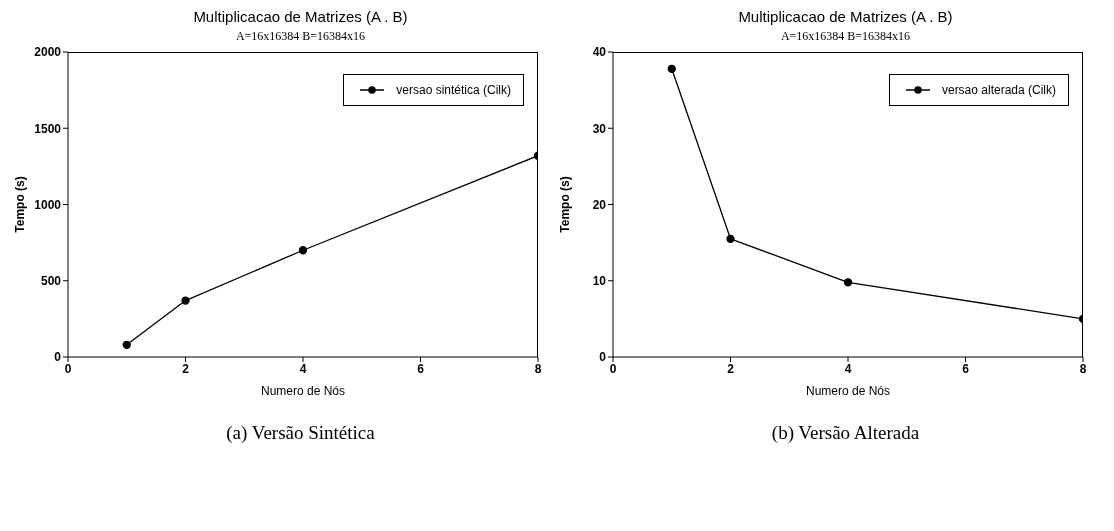 The image size is (1114, 531). Describe the element at coordinates (48, 52) in the screenshot. I see `y-tick-label: 2000` at that location.